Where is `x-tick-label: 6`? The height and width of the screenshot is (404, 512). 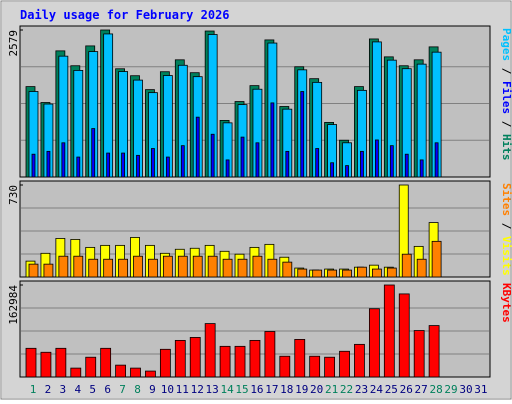 x-tick-label: 6 is located at coordinates (107, 389).